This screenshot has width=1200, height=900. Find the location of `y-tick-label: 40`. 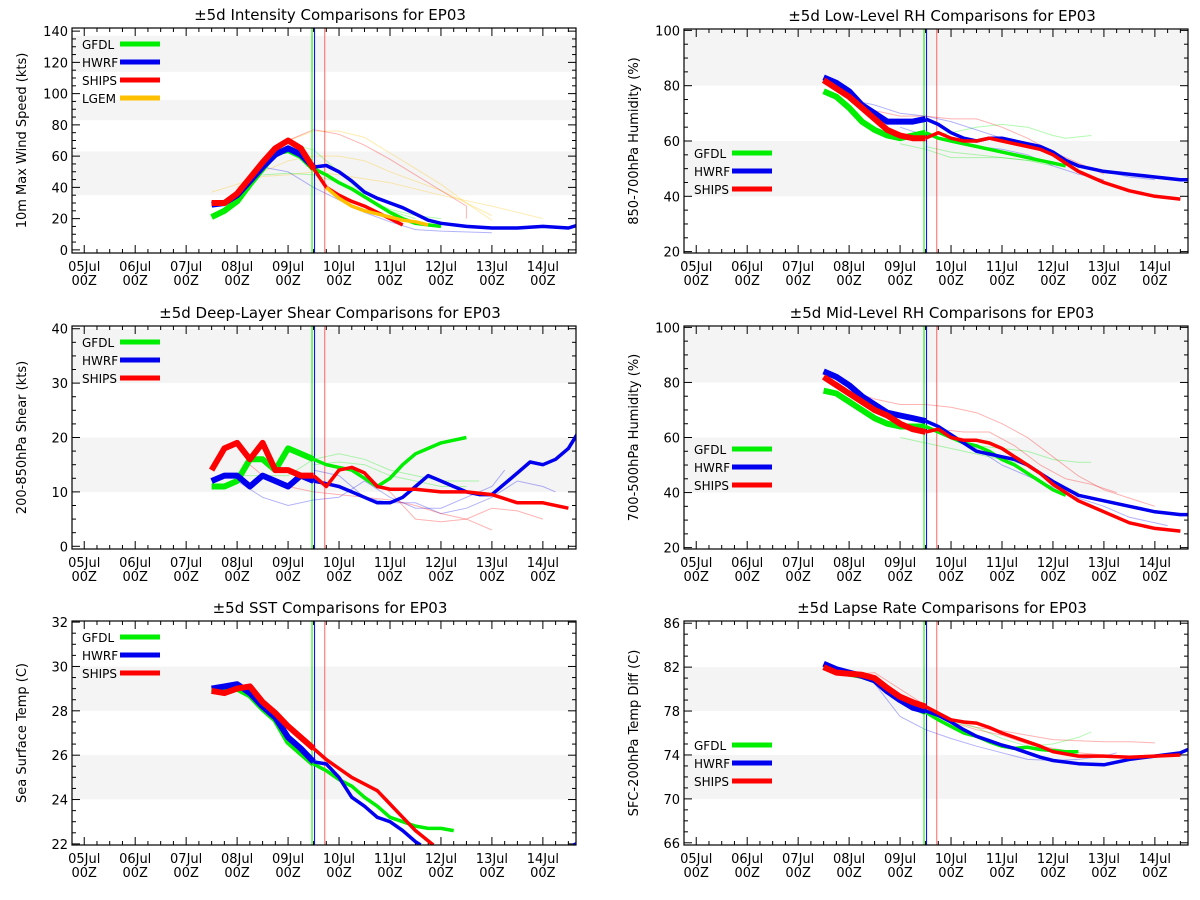

y-tick-label: 40 is located at coordinates (59, 330).